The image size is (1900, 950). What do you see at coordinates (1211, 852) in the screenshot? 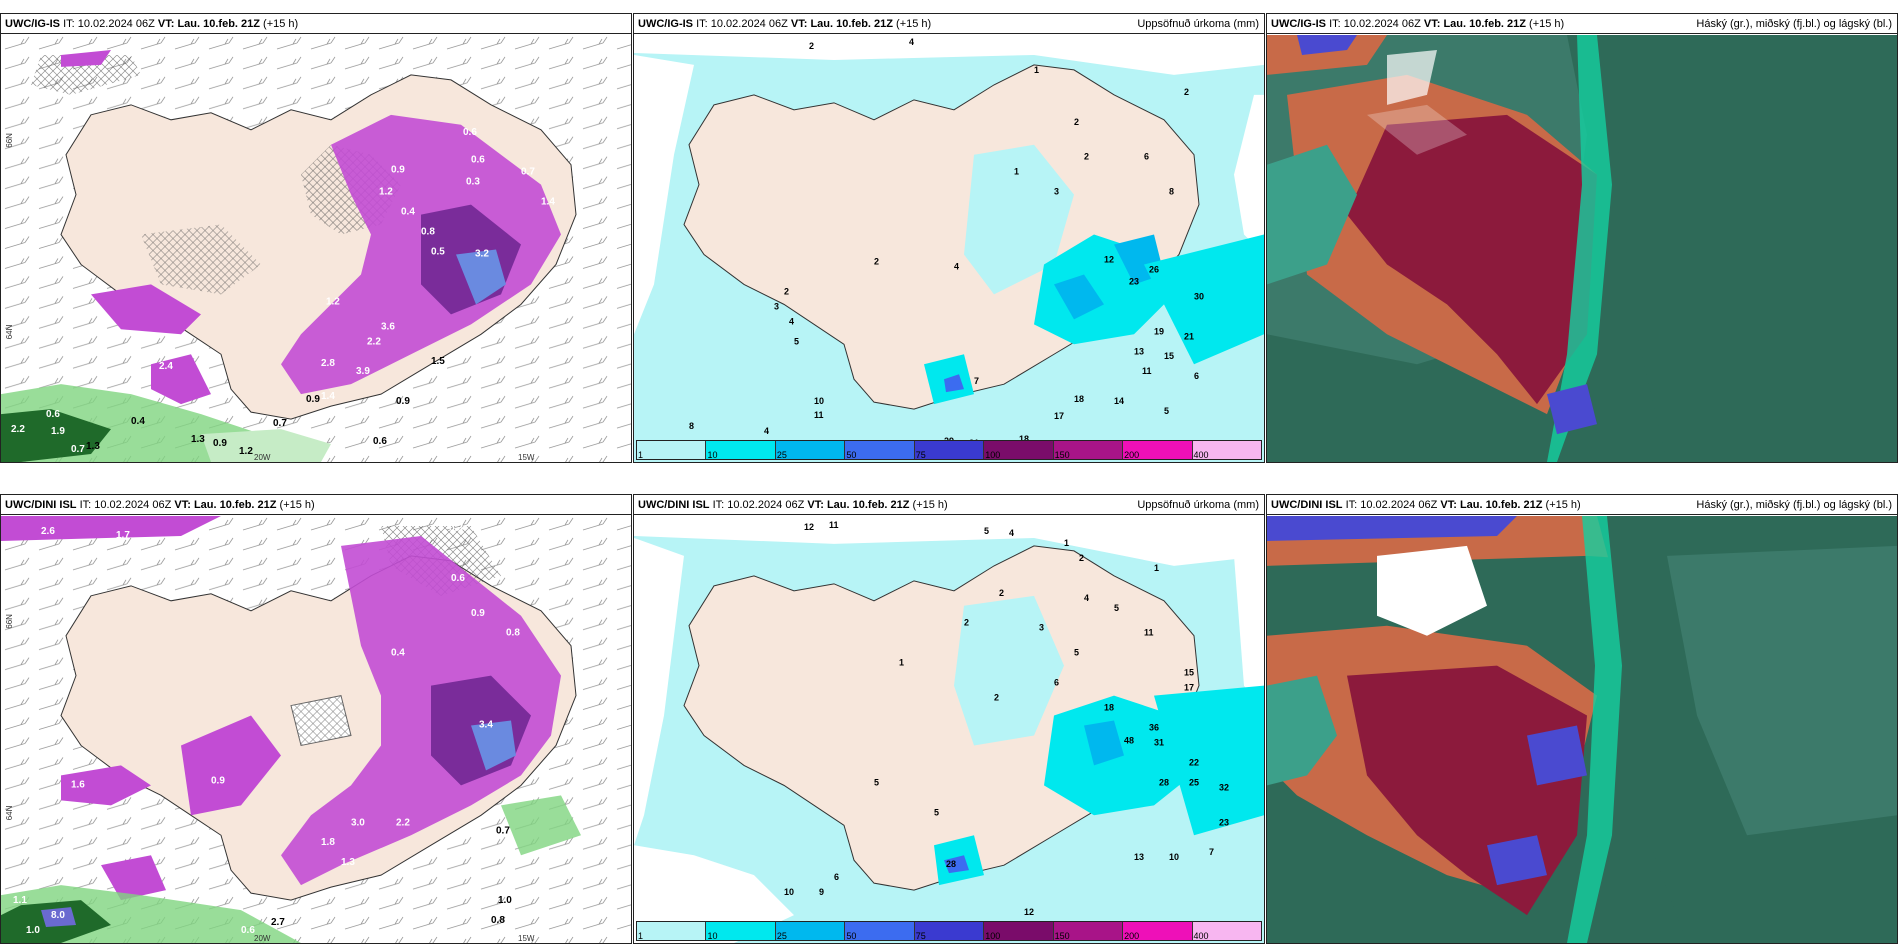
I see `value-label: 7` at bounding box center [1211, 852].